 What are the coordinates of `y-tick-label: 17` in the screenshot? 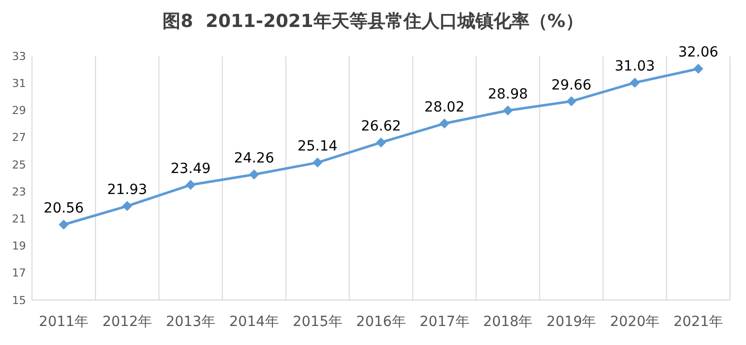 It's located at (19, 273).